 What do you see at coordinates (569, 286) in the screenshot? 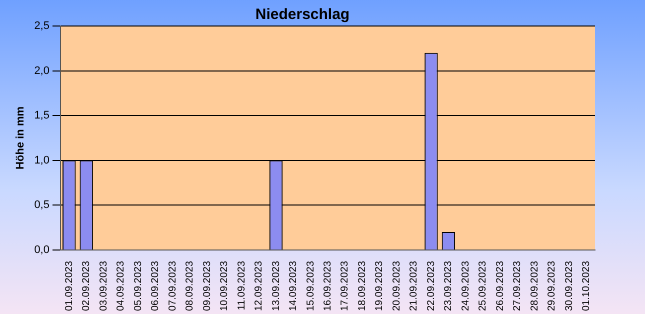
I see `x-tick-label: 30.09.2023` at bounding box center [569, 286].